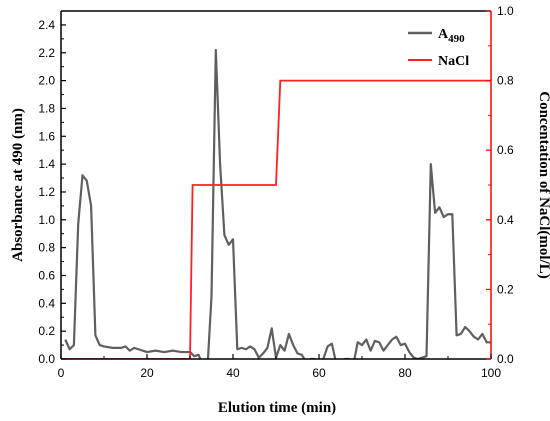 The image size is (550, 421). What do you see at coordinates (505, 81) in the screenshot?
I see `y-right-tick-label: 0.8` at bounding box center [505, 81].